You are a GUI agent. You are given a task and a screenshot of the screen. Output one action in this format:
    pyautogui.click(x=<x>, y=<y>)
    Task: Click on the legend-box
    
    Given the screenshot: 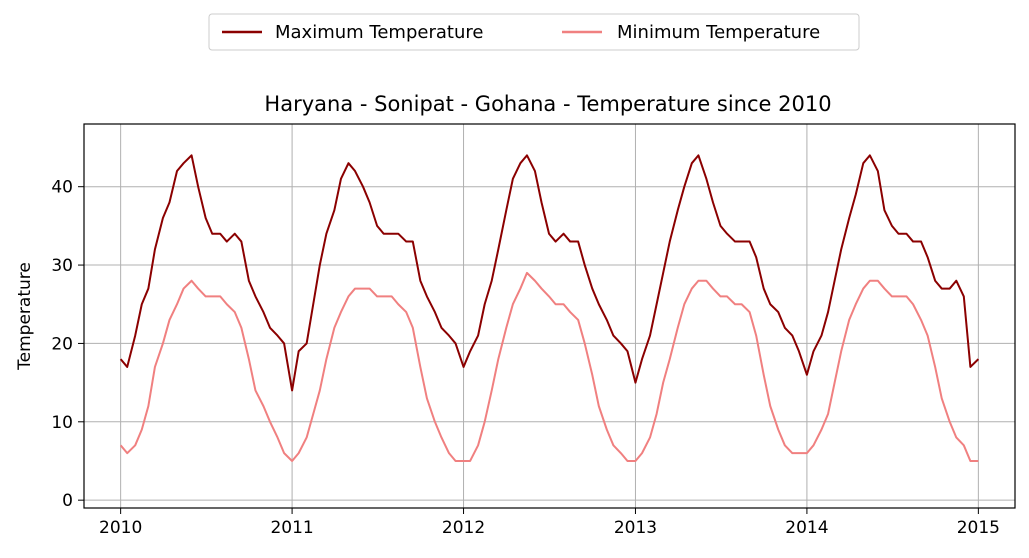 What is the action you would take?
    pyautogui.click(x=534, y=32)
    